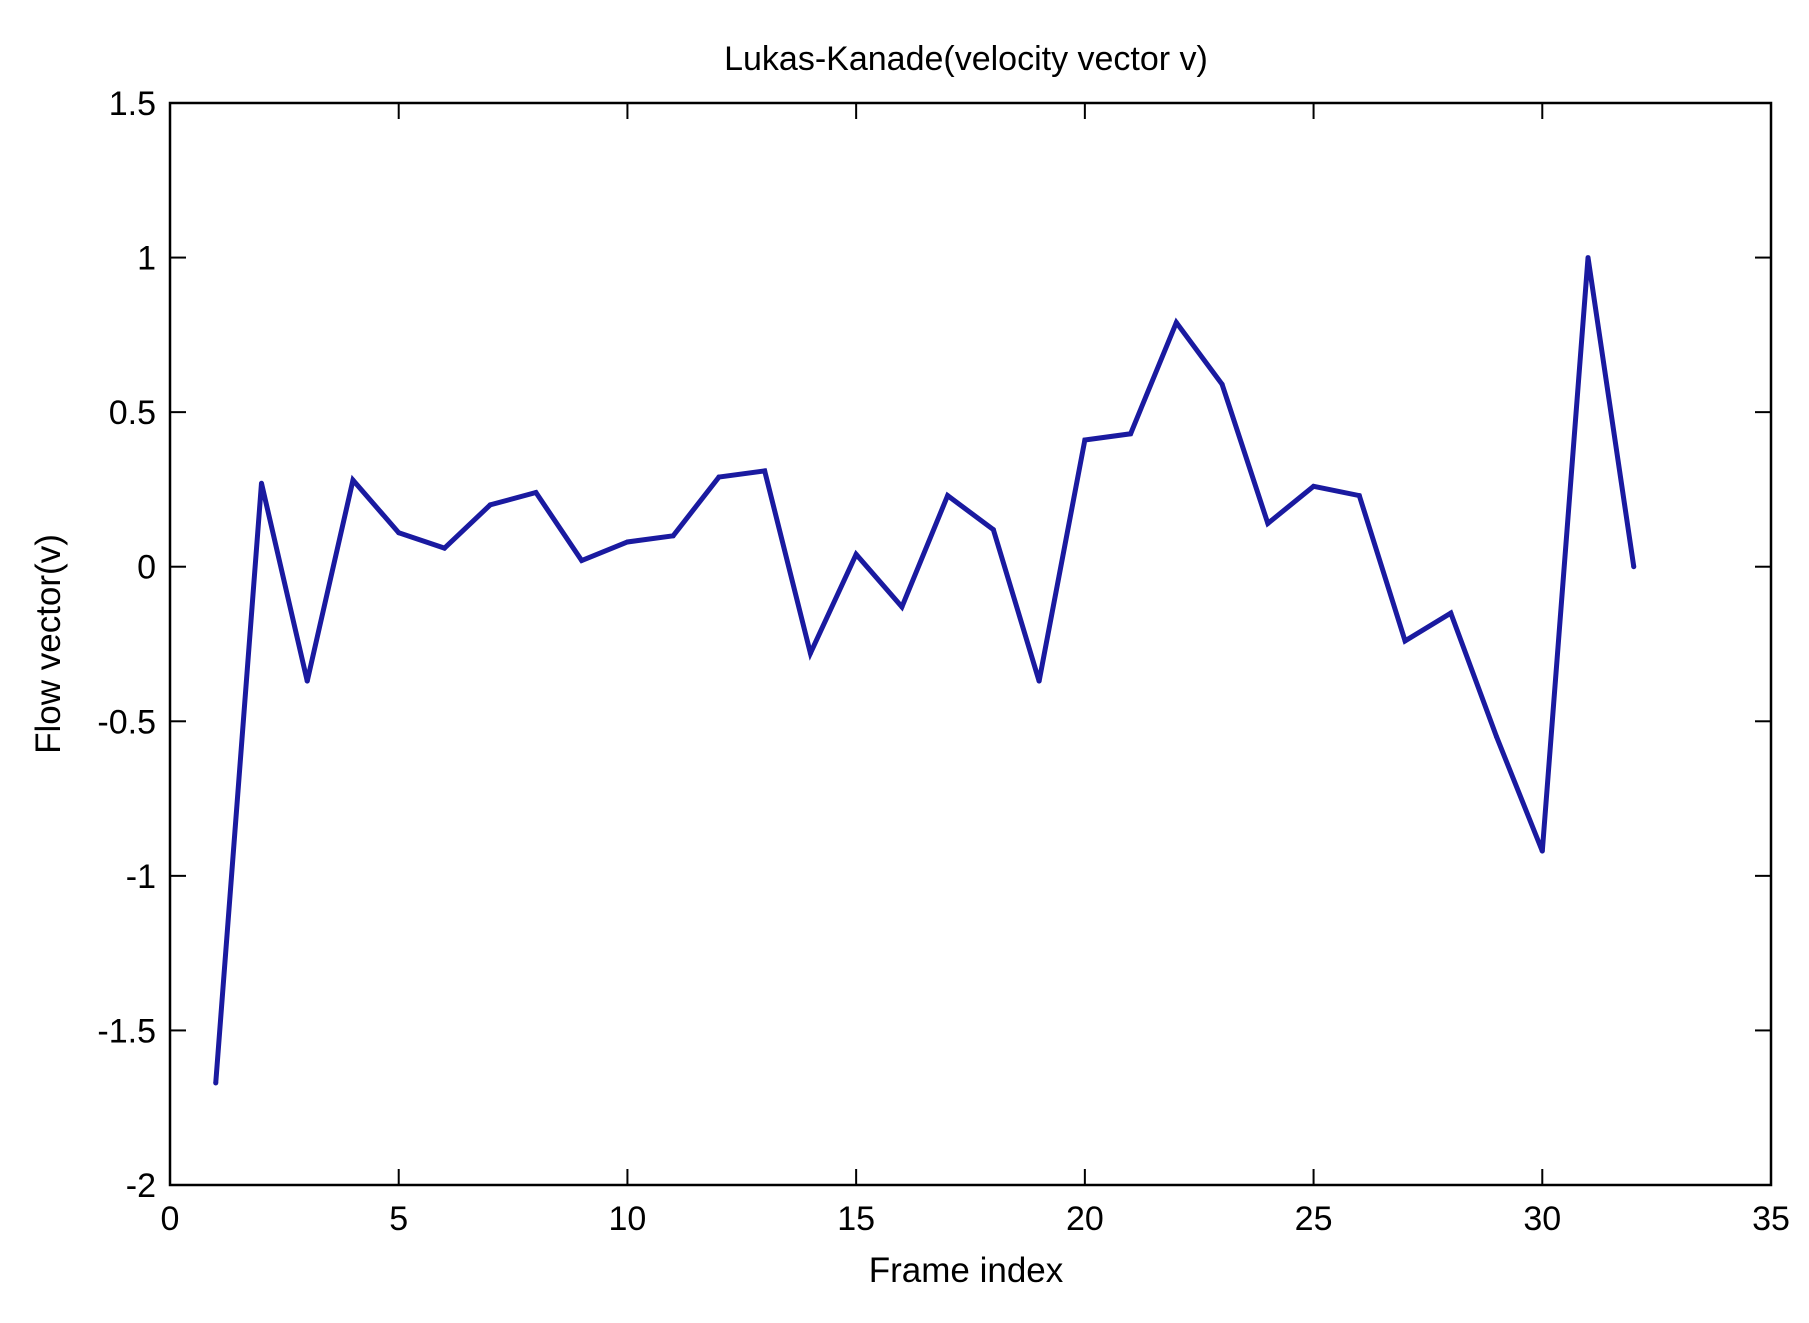 This screenshot has width=1809, height=1323. Describe the element at coordinates (398, 1219) in the screenshot. I see `x-tick-label: 5` at that location.